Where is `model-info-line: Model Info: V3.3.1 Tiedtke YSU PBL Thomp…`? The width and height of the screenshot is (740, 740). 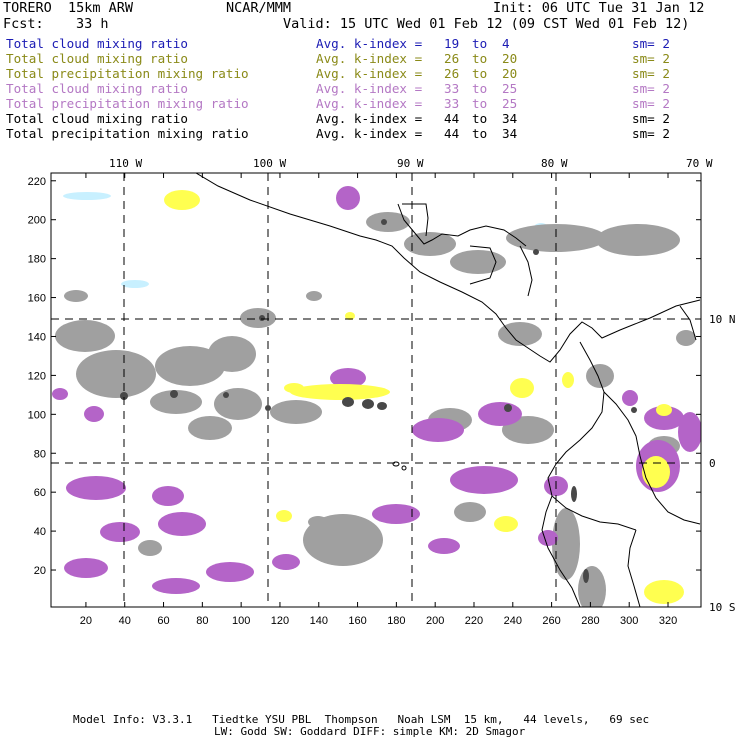 model-info-line: Model Info: V3.3.1 Tiedtke YSU PBL Thomp… is located at coordinates (361, 719).